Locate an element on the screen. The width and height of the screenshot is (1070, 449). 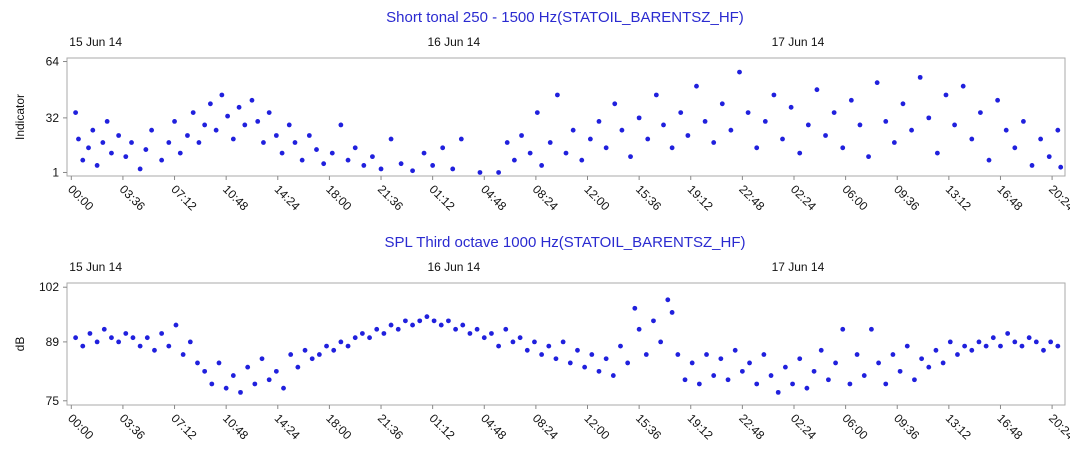
date-label: 17 Jun 14 is located at coordinates (798, 42).